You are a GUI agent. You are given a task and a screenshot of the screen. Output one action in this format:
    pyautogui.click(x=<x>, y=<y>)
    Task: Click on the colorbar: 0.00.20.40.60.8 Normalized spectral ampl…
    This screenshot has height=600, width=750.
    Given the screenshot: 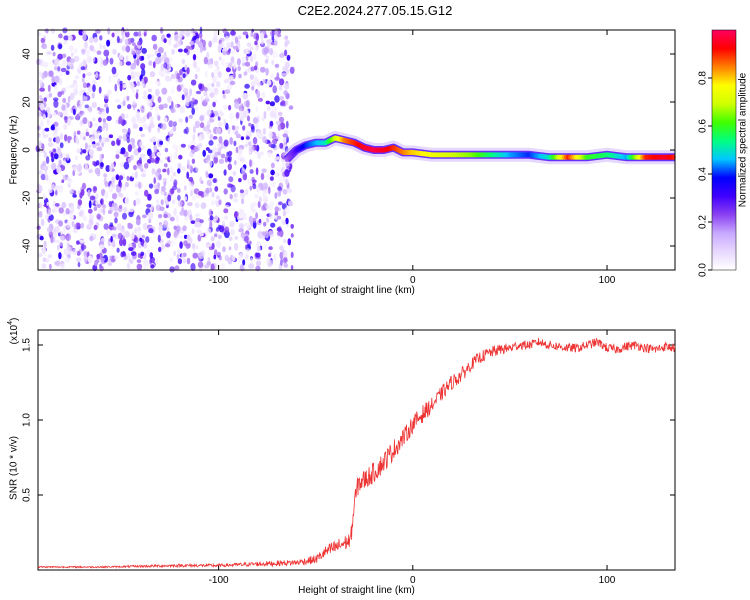 What is the action you would take?
    pyautogui.click(x=723, y=153)
    